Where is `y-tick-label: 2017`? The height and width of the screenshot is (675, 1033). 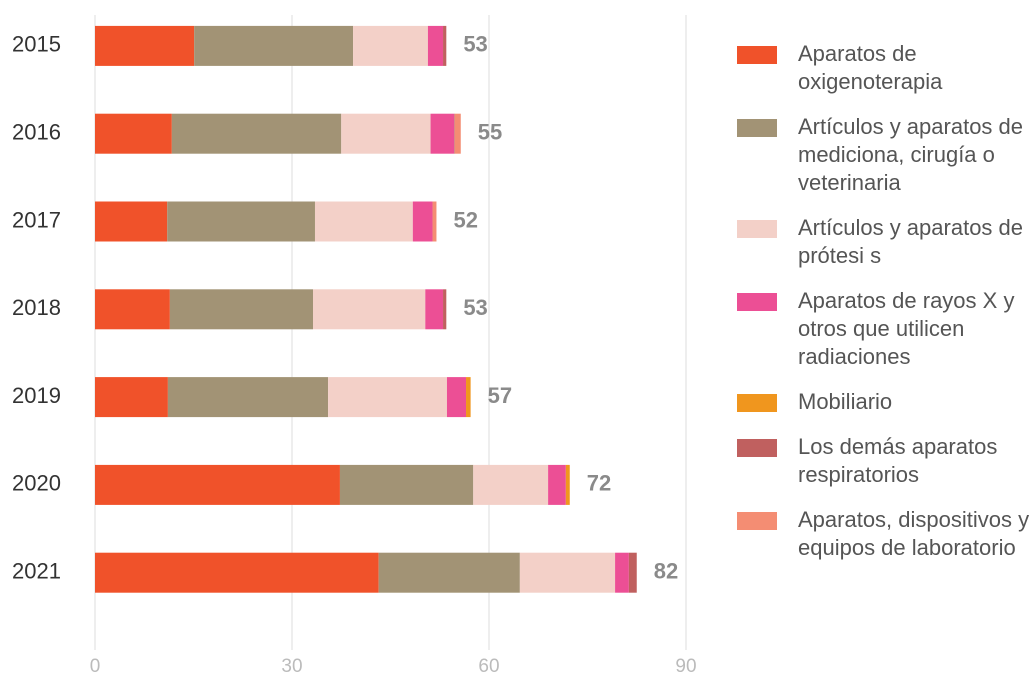 y-tick-label: 2017 is located at coordinates (36, 219).